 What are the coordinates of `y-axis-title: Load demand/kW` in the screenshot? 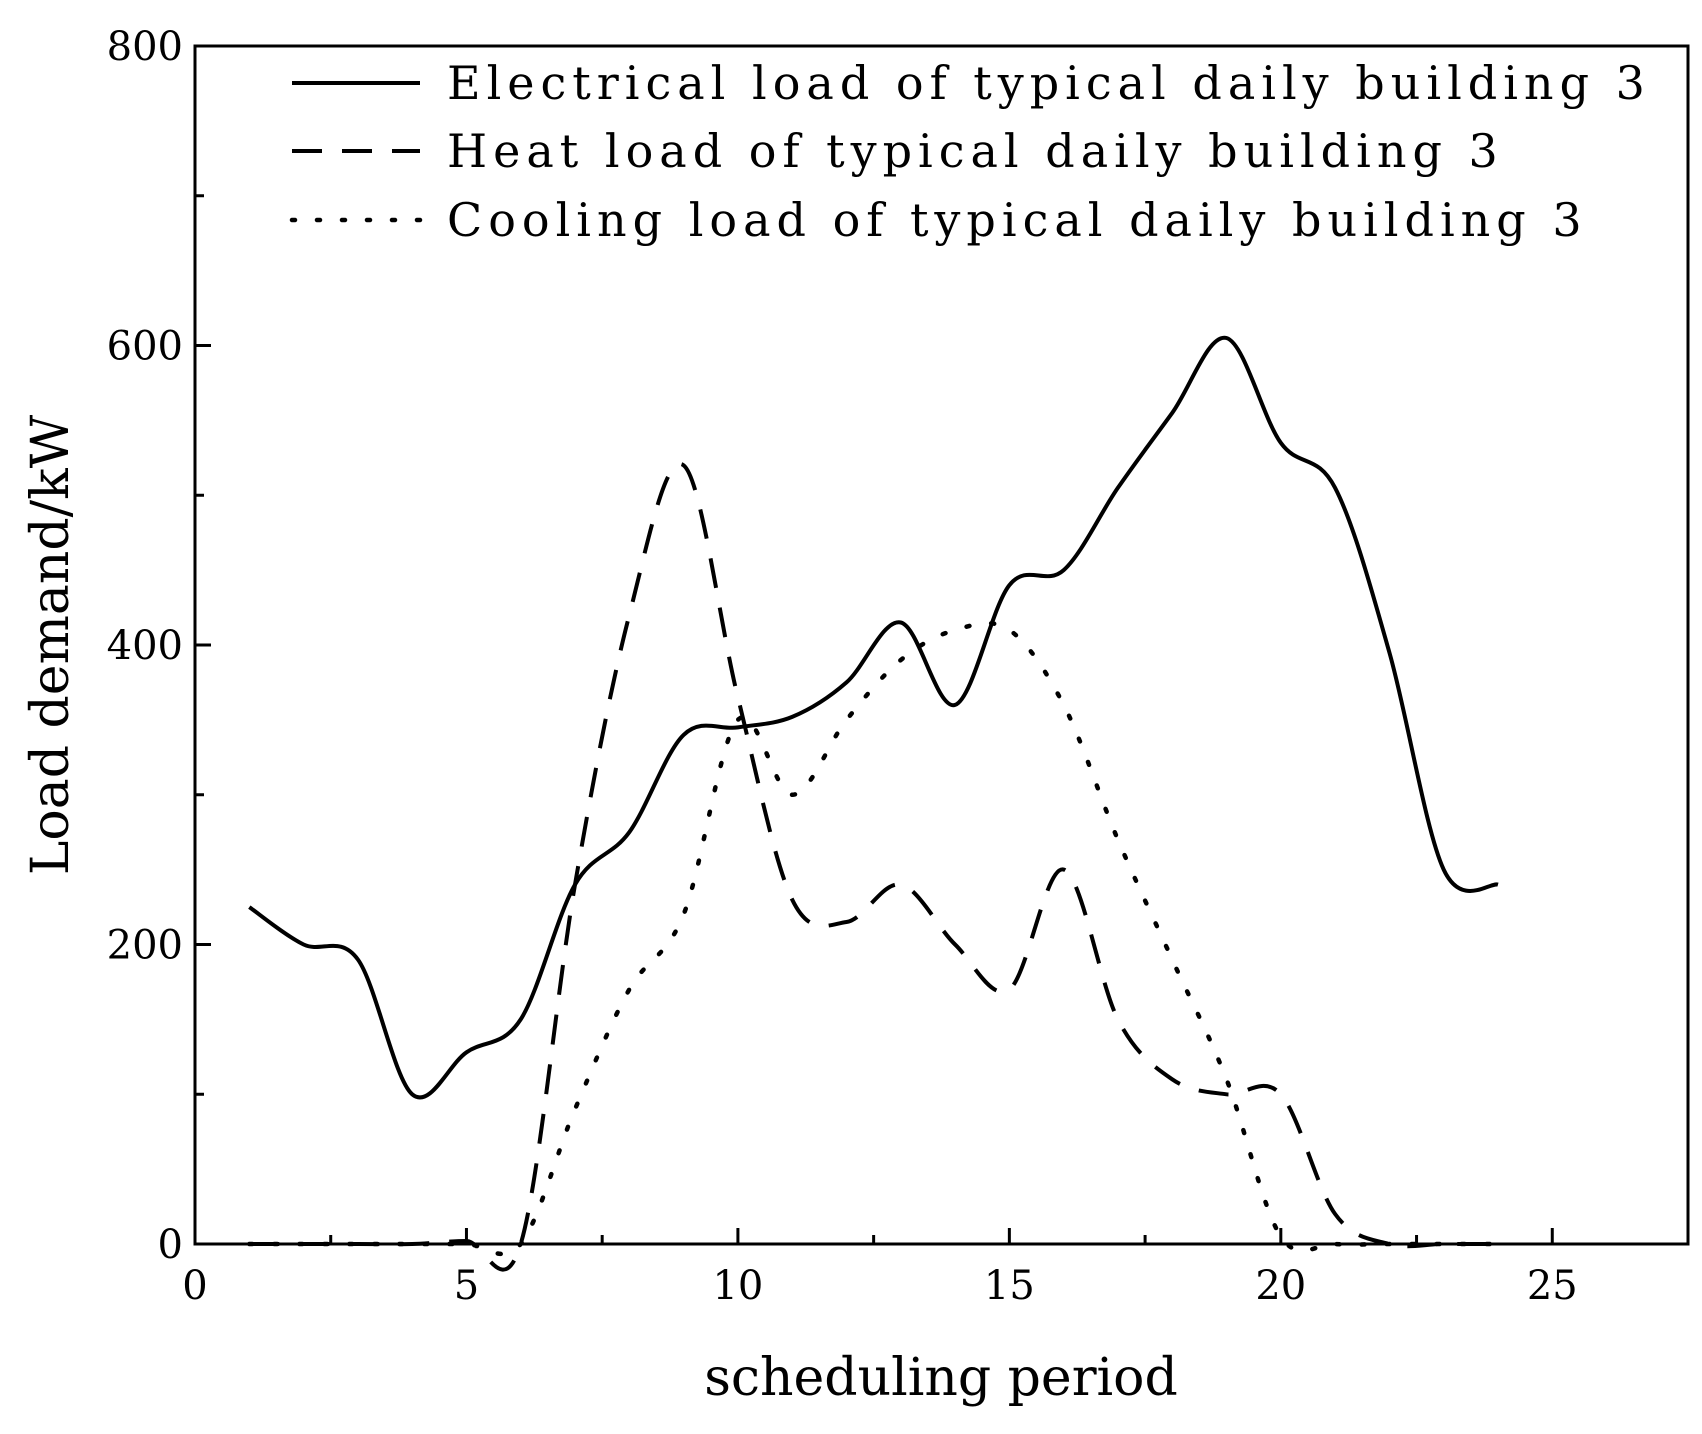 It's located at (51, 644).